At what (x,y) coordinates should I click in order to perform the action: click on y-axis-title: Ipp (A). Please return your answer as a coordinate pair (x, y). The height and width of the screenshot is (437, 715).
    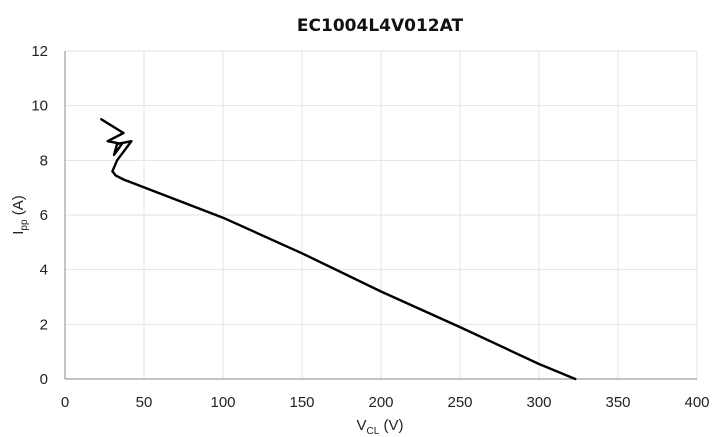
    Looking at the image, I should click on (20, 214).